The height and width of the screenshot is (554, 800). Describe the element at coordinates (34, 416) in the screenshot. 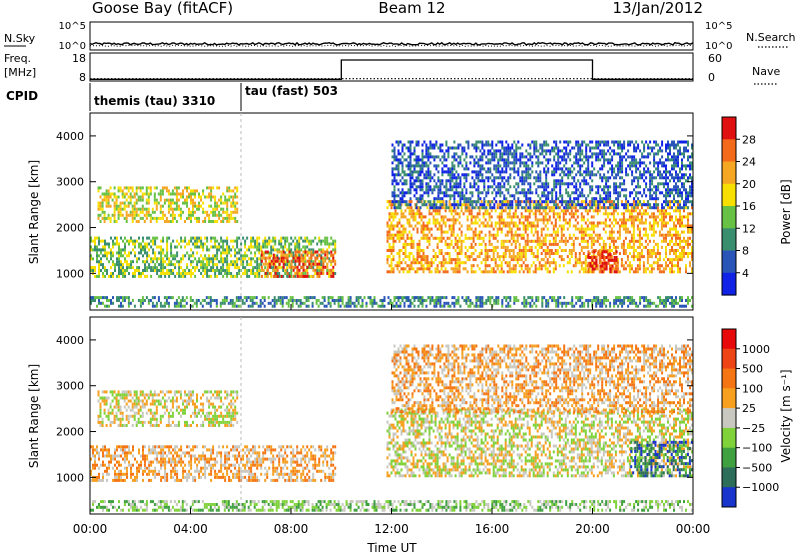

I see `velocity-ylabel: Slant Range [km]` at that location.